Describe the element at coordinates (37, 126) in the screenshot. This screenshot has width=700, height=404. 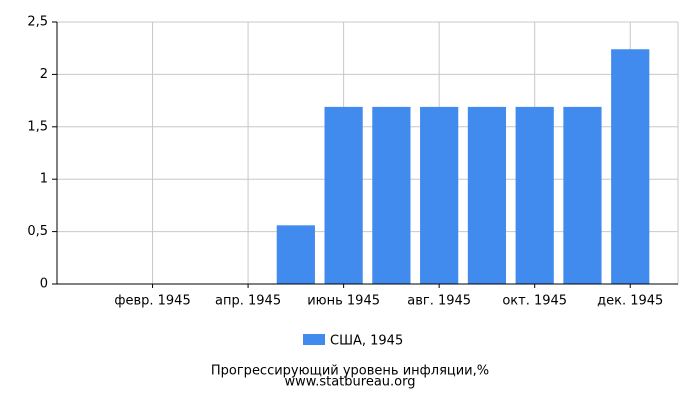
I see `y-tick-label: 1,5` at that location.